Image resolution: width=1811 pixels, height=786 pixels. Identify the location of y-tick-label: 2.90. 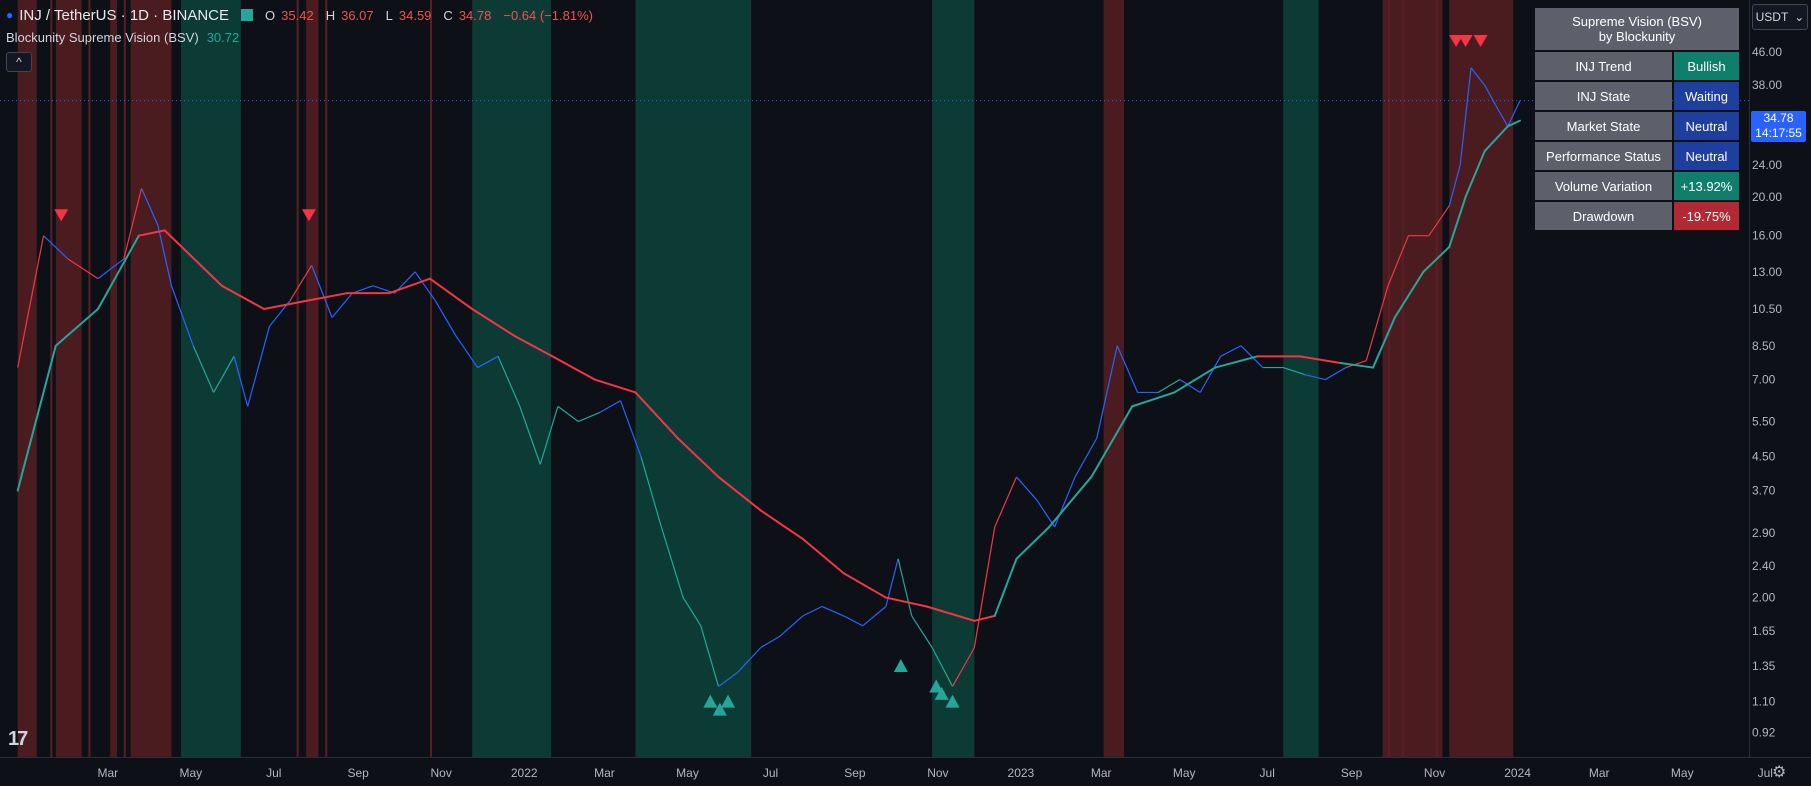
(1764, 533).